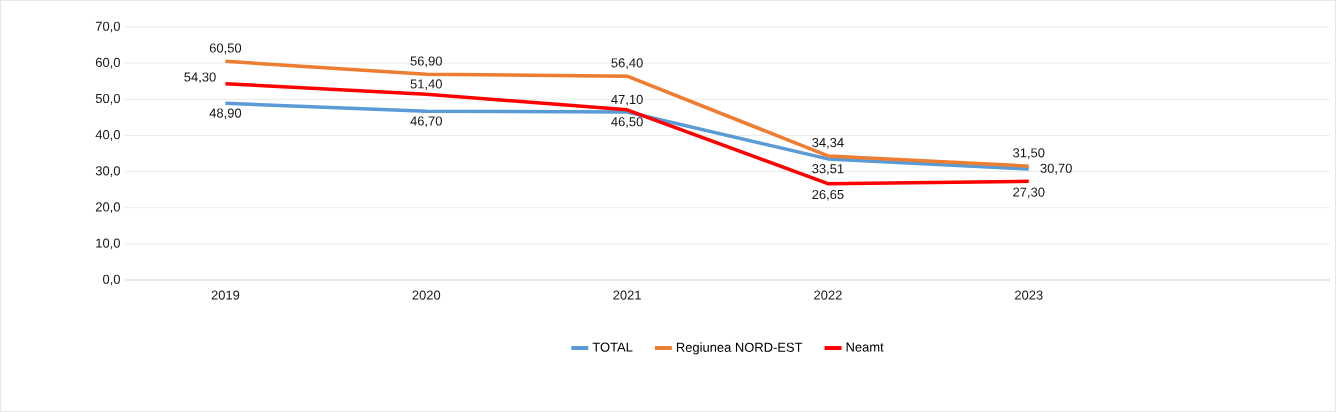 This screenshot has height=412, width=1336. I want to click on x-tick-label: 2020, so click(426, 295).